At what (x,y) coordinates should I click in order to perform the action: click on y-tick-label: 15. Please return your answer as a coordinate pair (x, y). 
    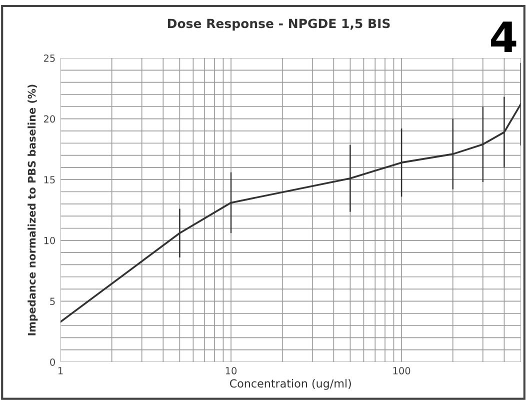
    Looking at the image, I should click on (49, 180).